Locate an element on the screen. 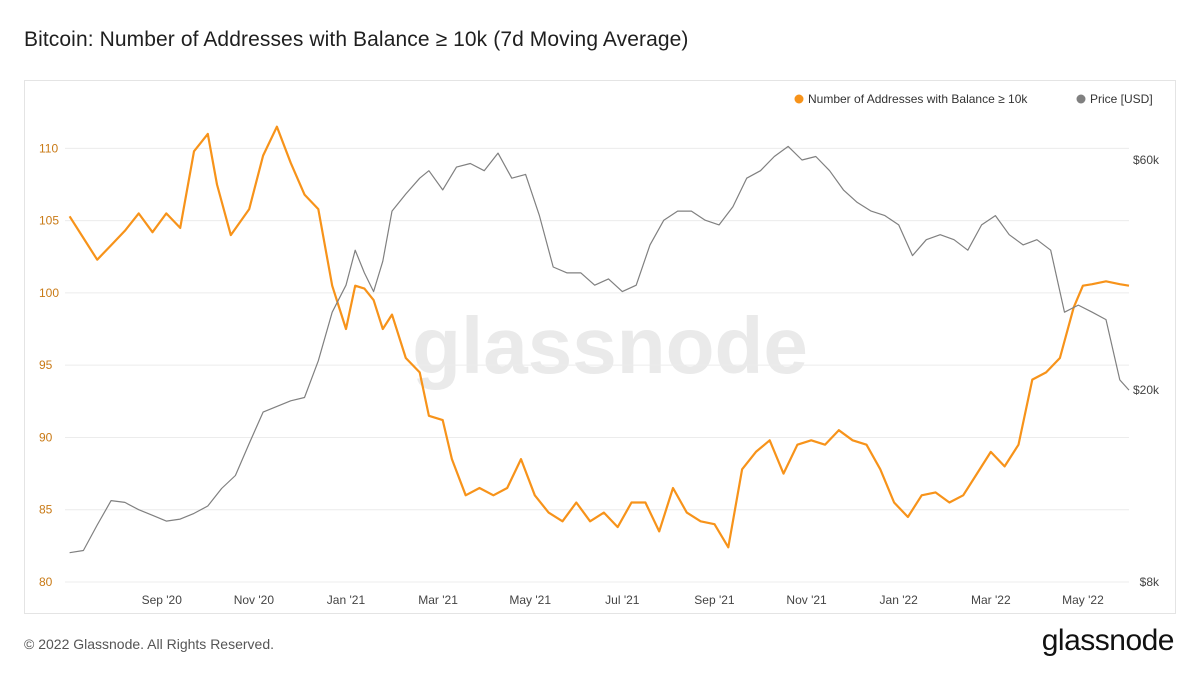  legend-label-addresses: Number of Addresses with Balance ≥ 10k is located at coordinates (918, 99).